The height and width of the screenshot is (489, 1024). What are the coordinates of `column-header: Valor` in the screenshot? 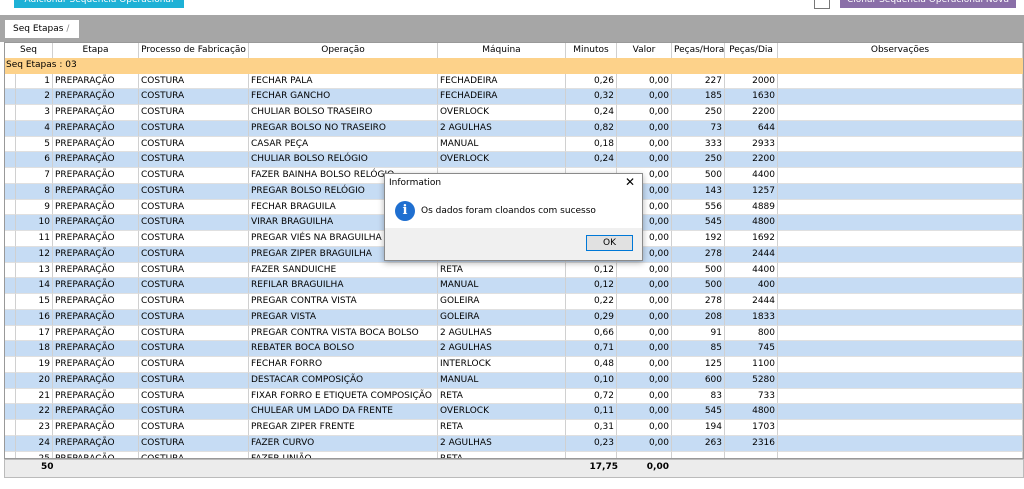 It's located at (644, 51).